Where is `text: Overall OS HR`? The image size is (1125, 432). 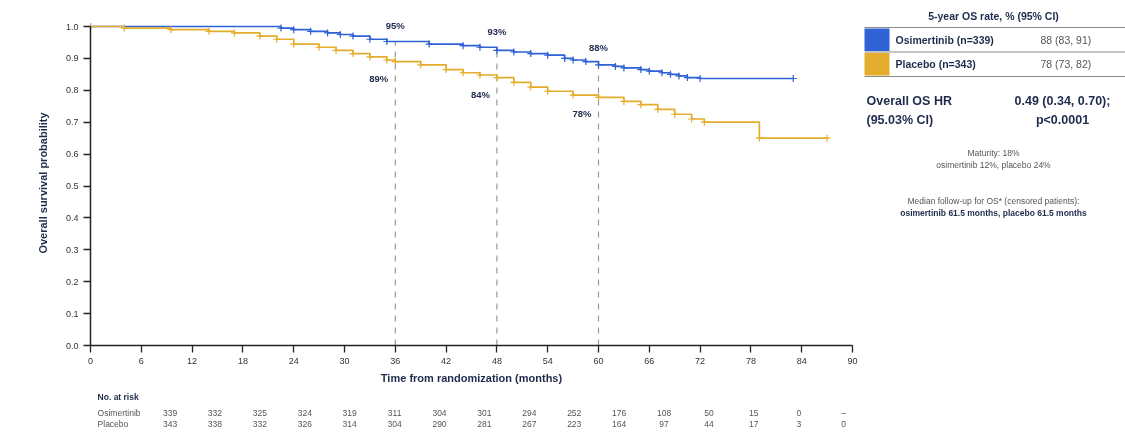 text: Overall OS HR is located at coordinates (909, 100).